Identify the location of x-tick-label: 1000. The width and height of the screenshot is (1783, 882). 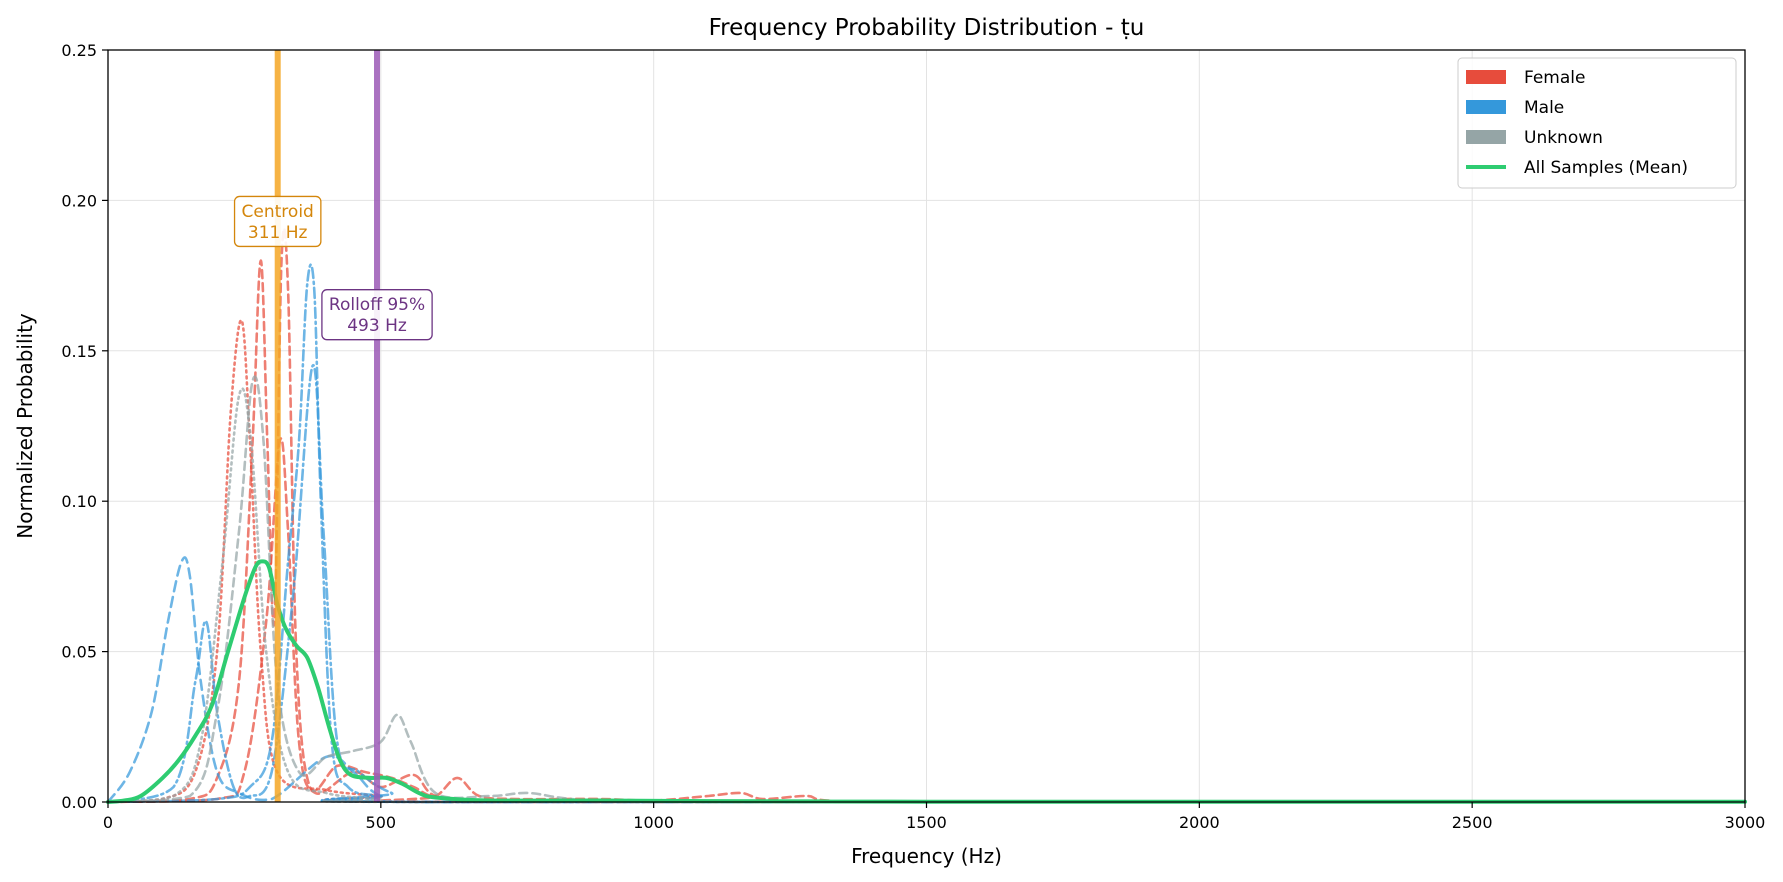
(653, 822).